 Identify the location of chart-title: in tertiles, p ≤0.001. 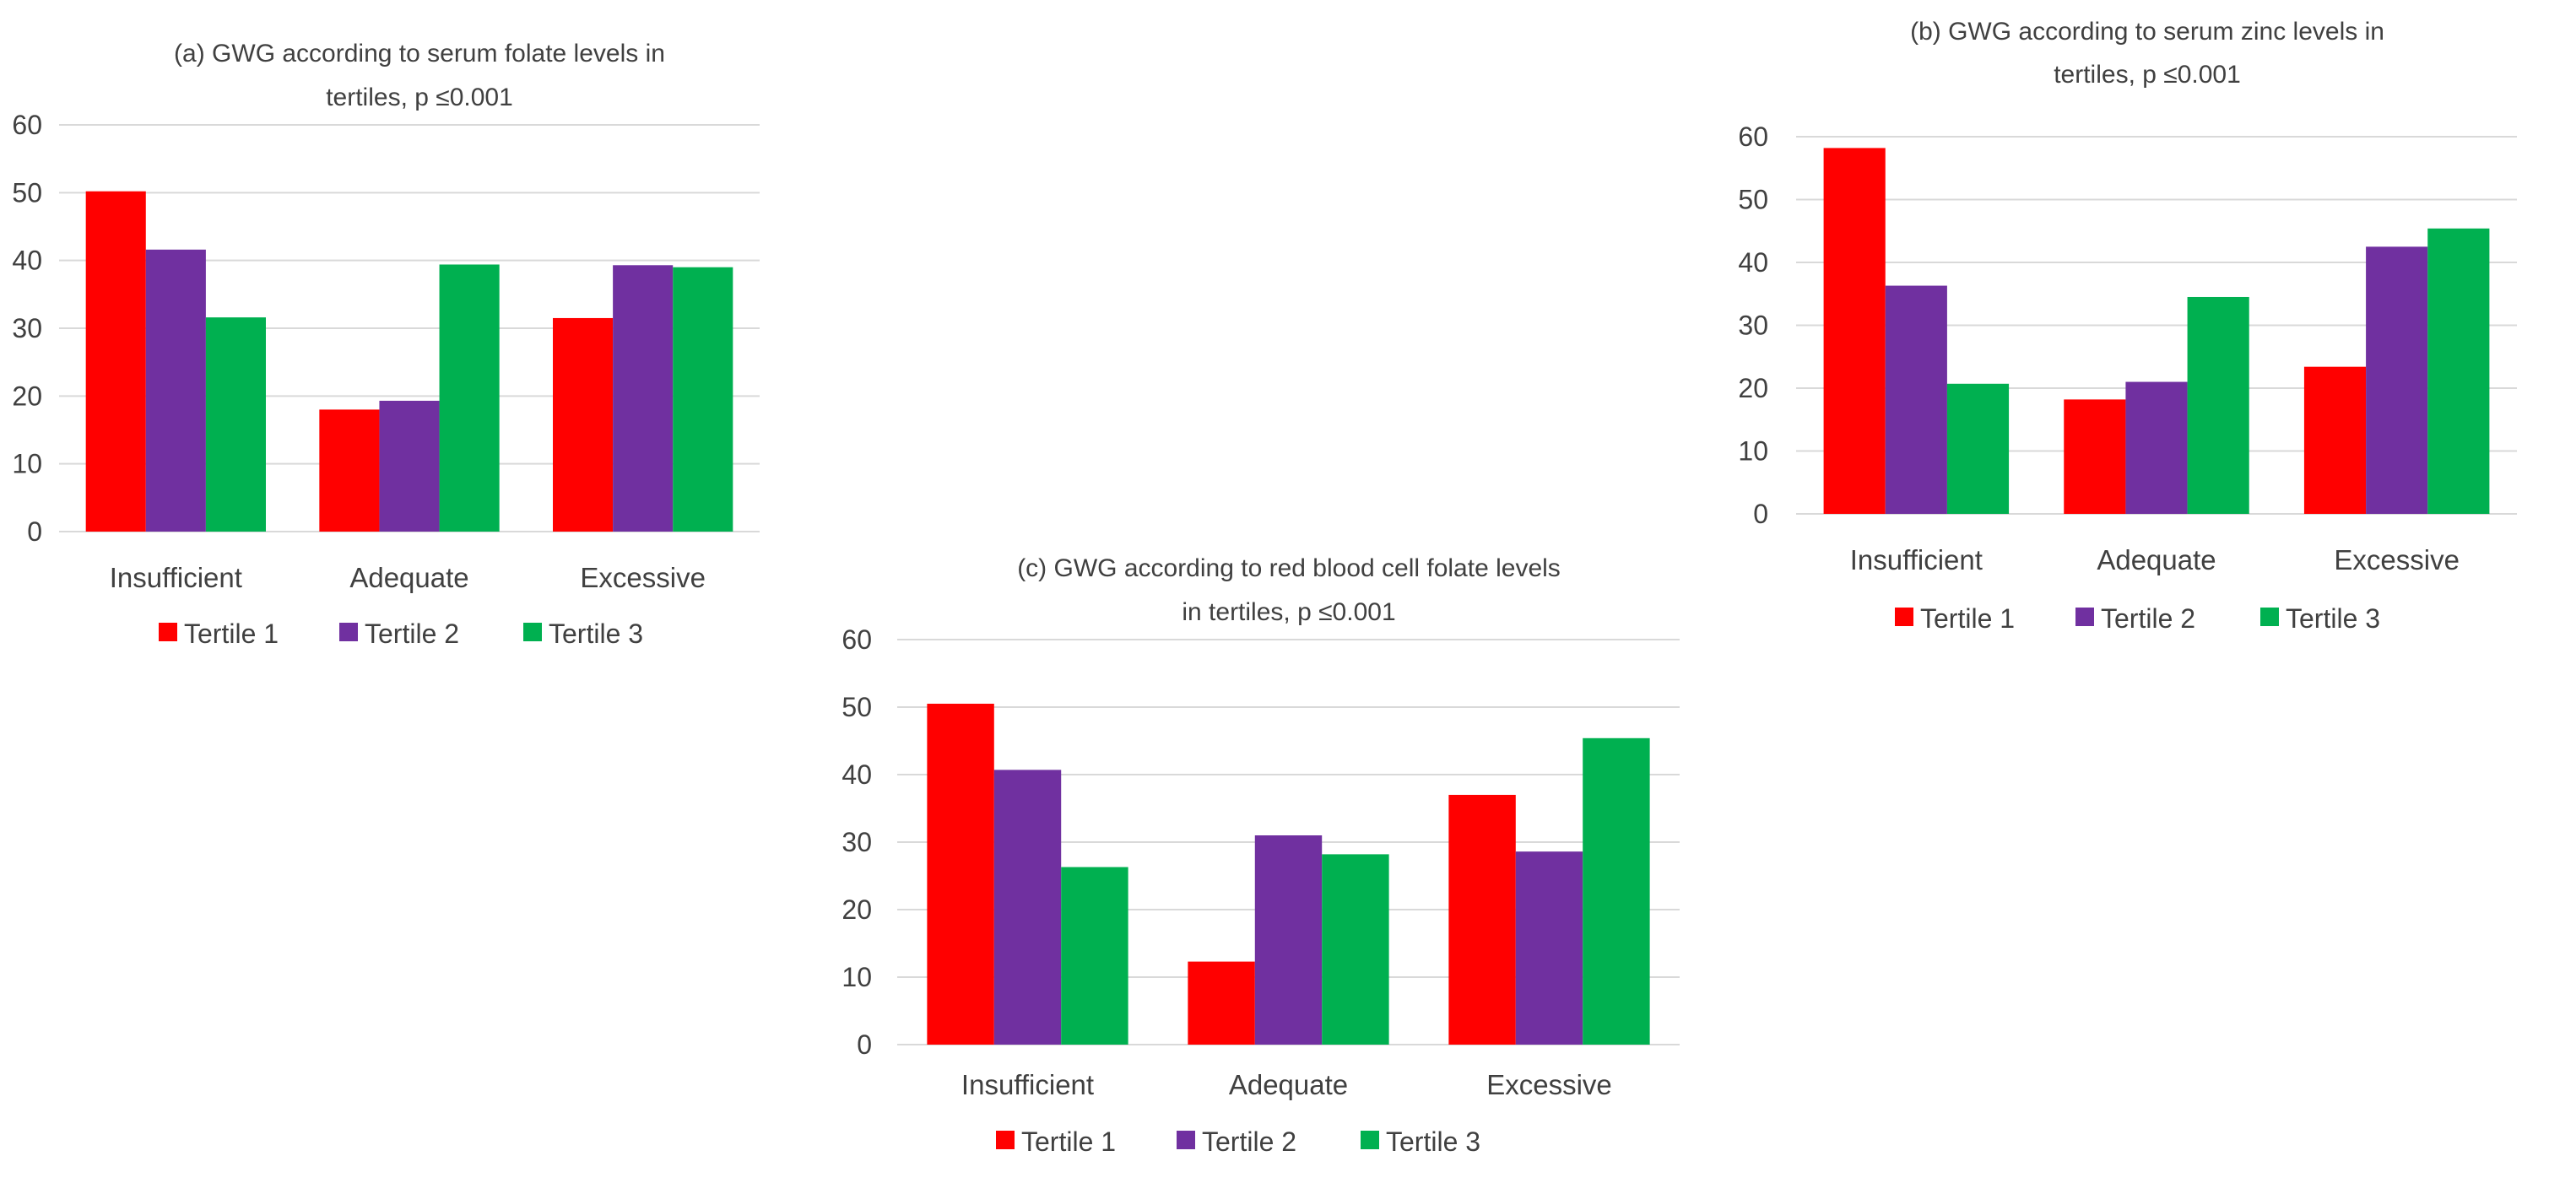
(1288, 612).